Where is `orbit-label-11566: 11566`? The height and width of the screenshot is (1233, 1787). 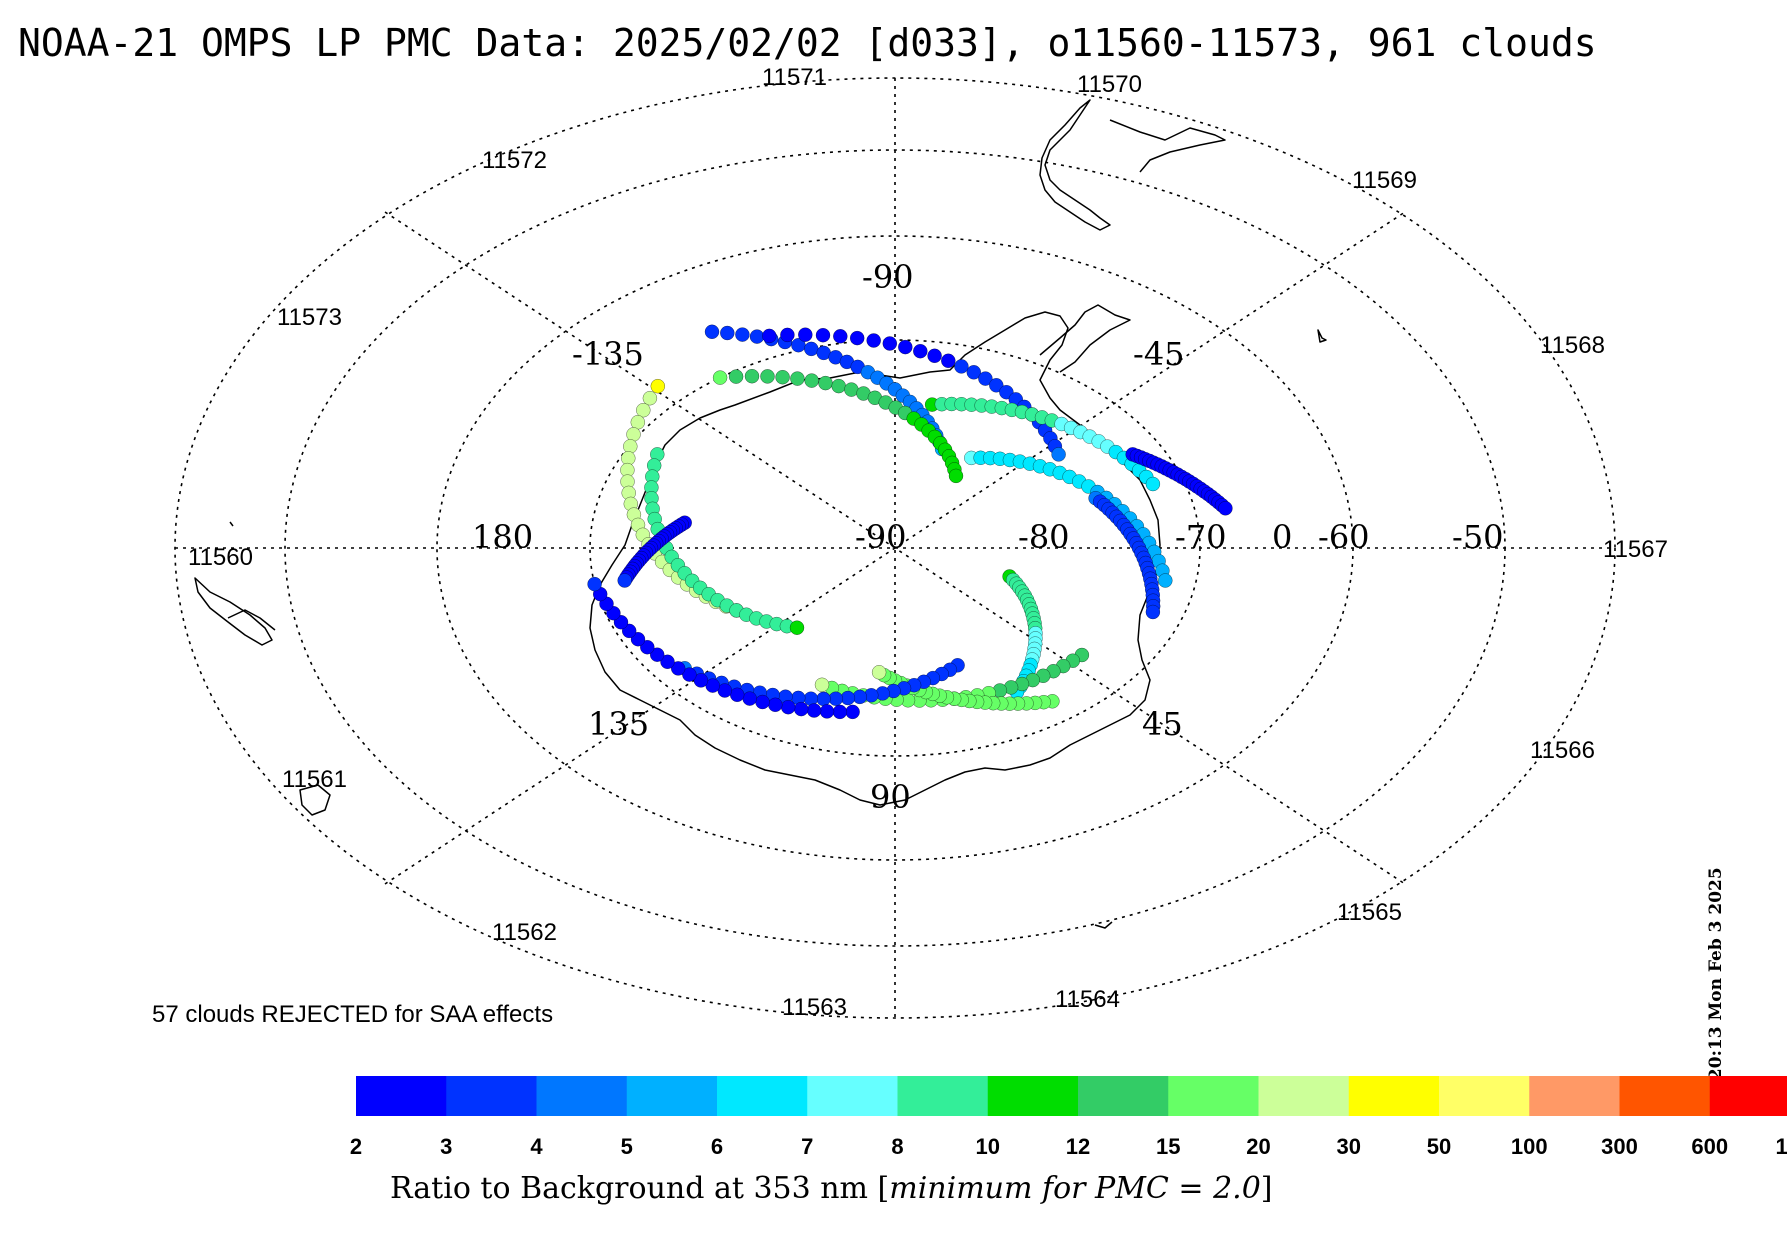
orbit-label-11566: 11566 is located at coordinates (1562, 750).